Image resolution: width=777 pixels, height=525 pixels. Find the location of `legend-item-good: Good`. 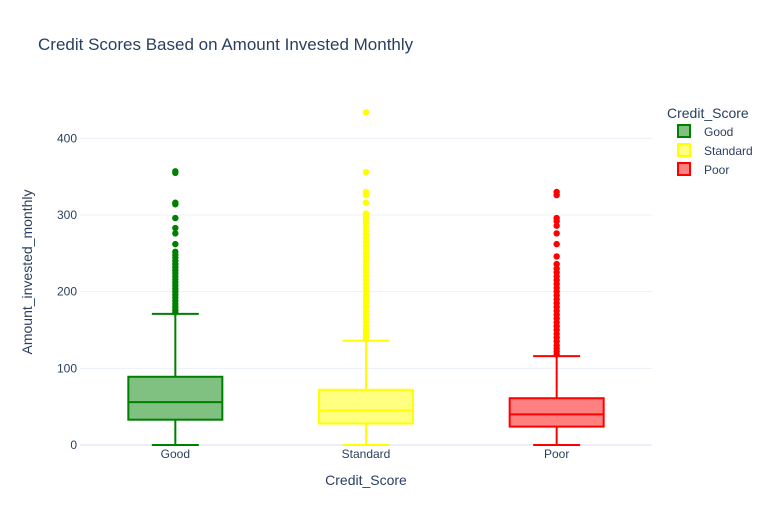

legend-item-good: Good is located at coordinates (705, 131).